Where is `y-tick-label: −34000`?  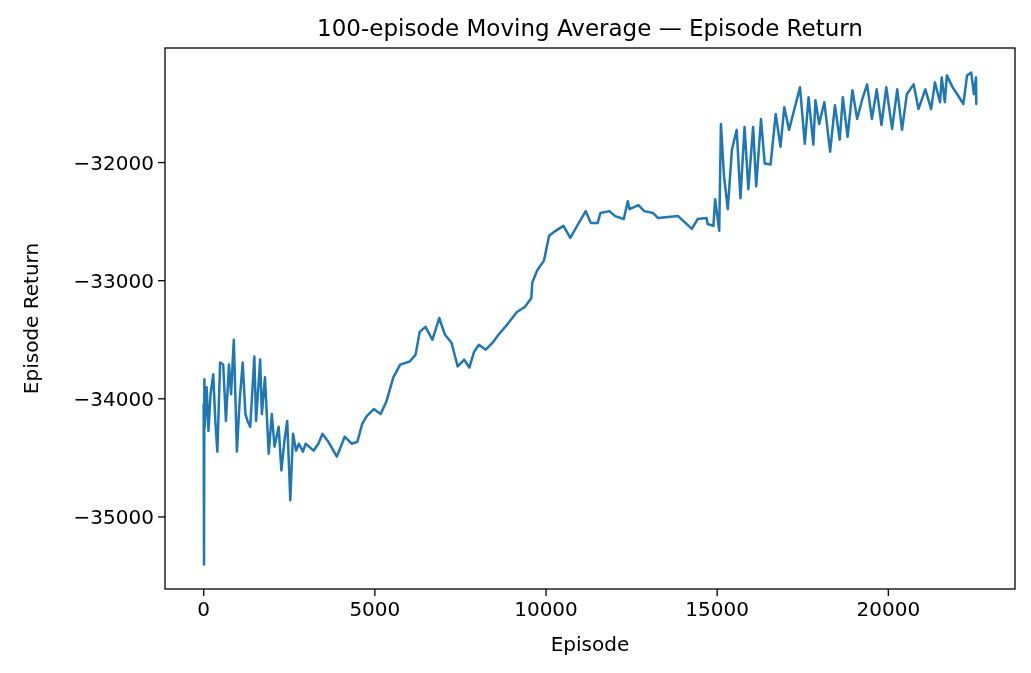 y-tick-label: −34000 is located at coordinates (113, 398).